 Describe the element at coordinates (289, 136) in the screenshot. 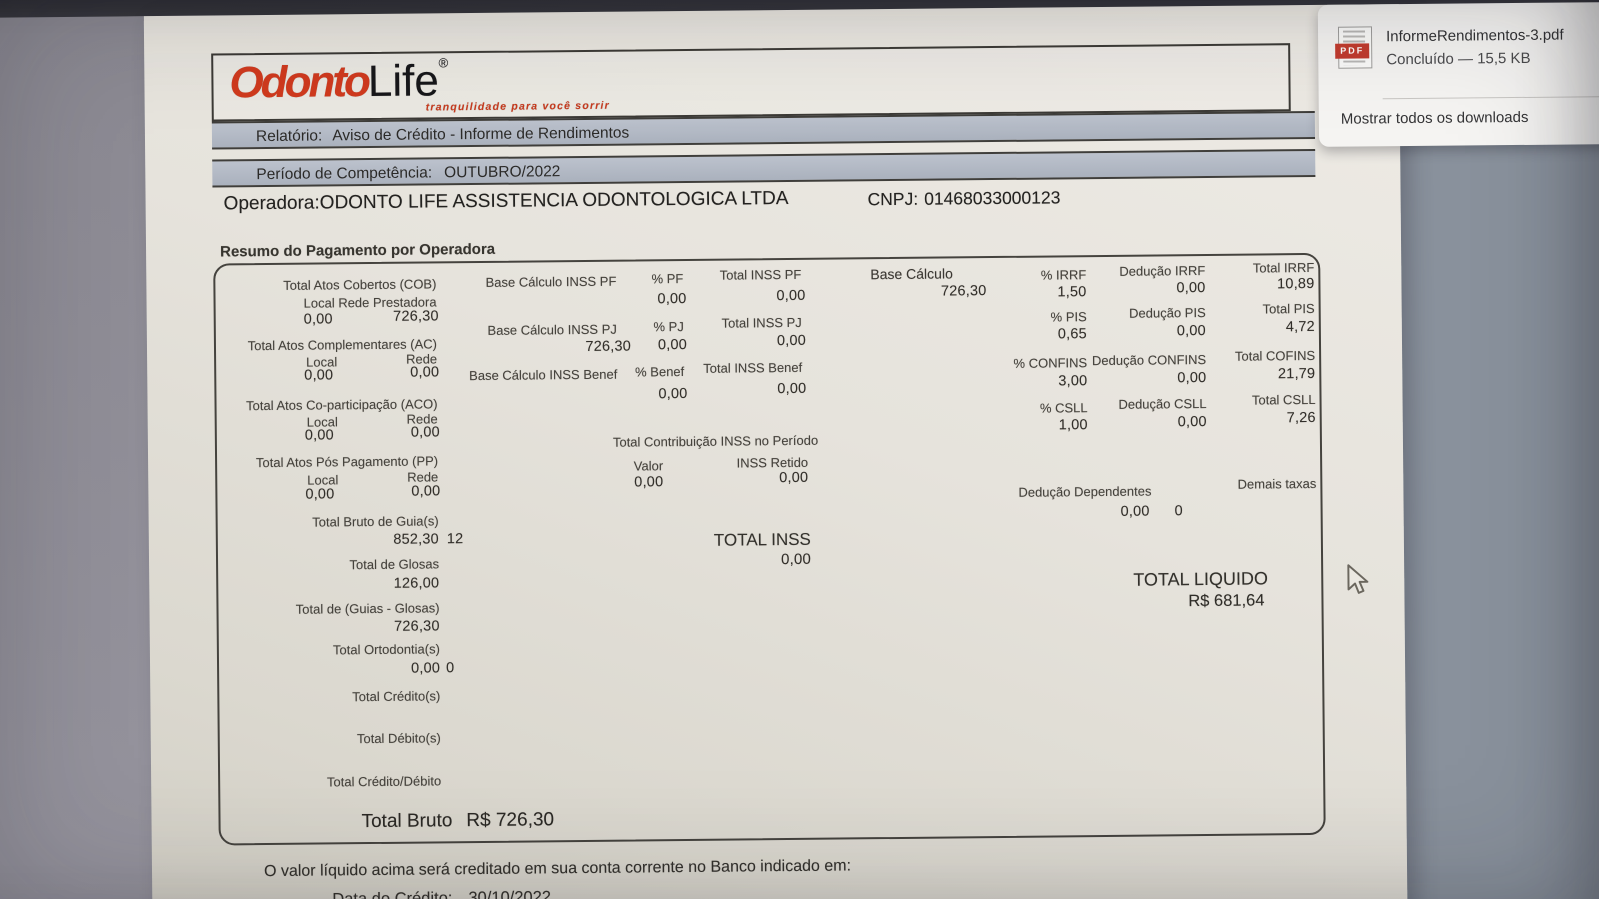

I see `relatorio-label: Relatório:` at that location.